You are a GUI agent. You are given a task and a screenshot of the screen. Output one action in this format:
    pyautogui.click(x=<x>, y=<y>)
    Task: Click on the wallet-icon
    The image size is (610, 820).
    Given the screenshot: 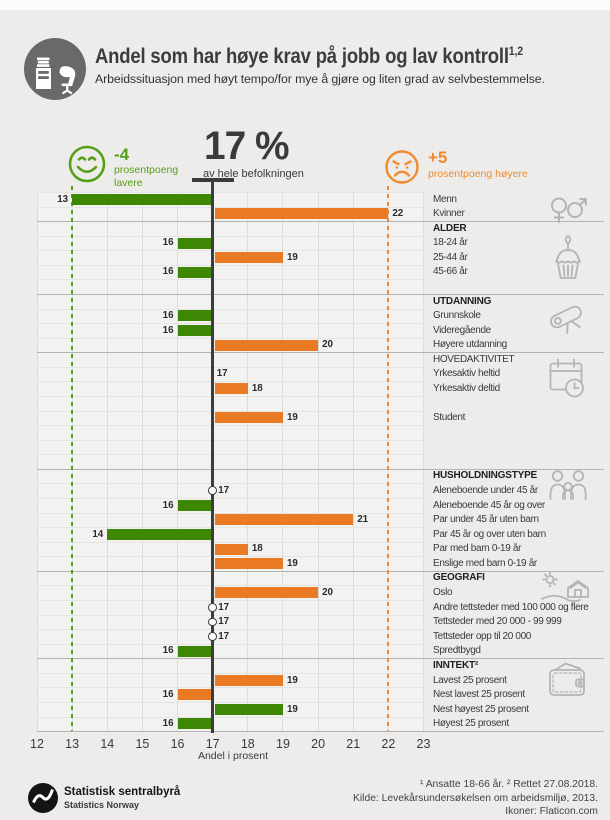 What is the action you would take?
    pyautogui.click(x=567, y=680)
    